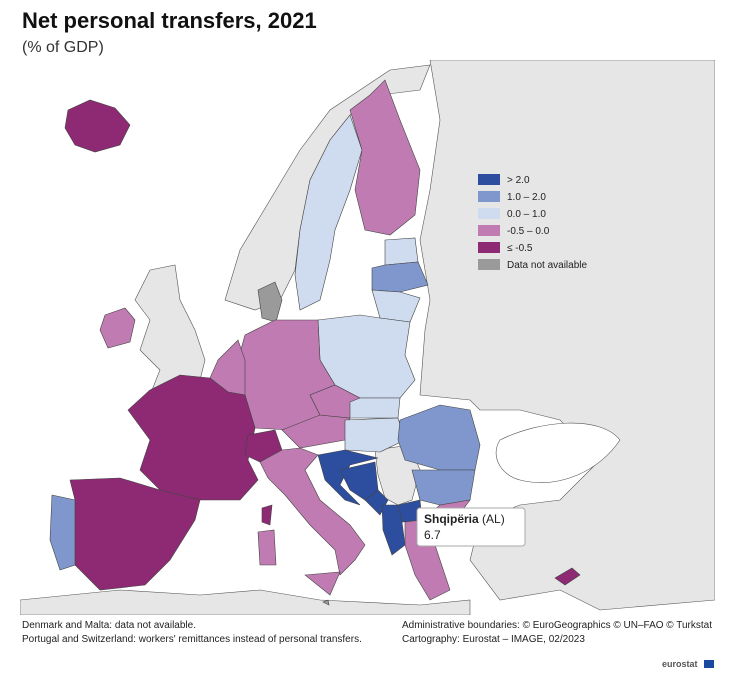 The height and width of the screenshot is (680, 750). I want to click on iceland, so click(97, 126).